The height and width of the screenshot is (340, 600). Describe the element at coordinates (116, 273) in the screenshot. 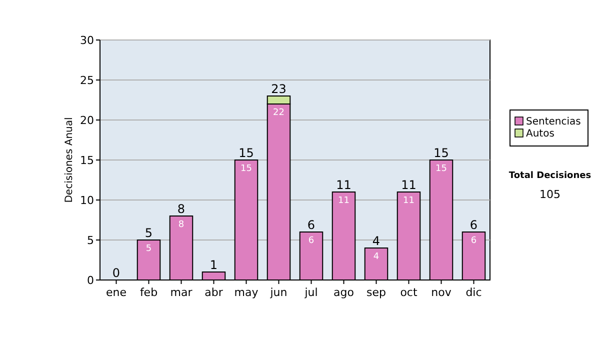

I see `total-label: 0` at that location.